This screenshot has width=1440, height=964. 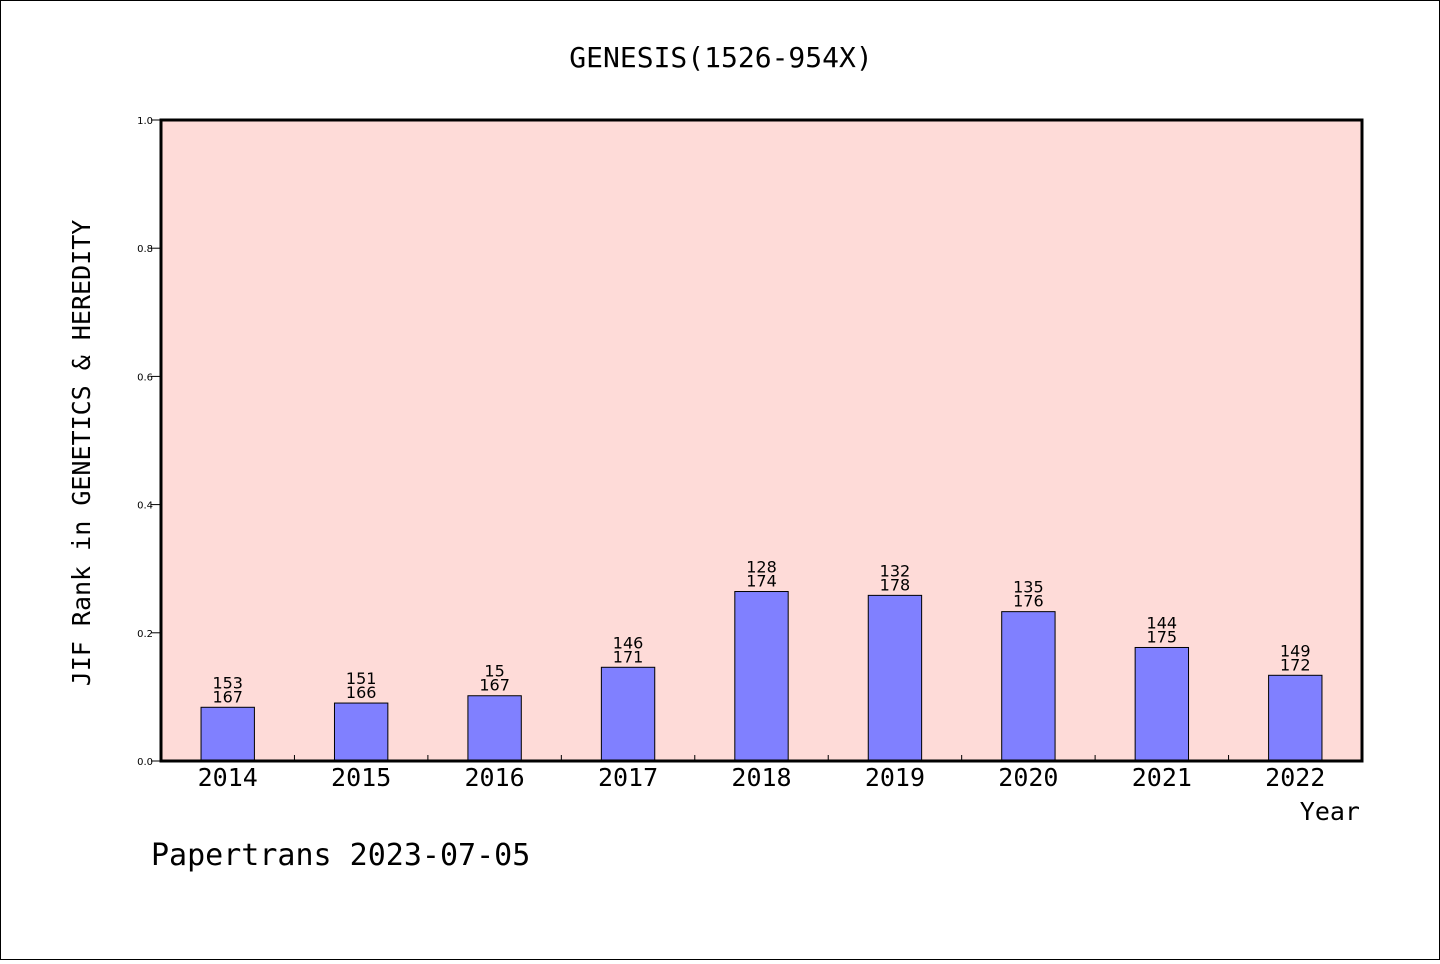 I want to click on y-axis-label: JIF Rank in GENETICS & HEREDITY, so click(x=81, y=453).